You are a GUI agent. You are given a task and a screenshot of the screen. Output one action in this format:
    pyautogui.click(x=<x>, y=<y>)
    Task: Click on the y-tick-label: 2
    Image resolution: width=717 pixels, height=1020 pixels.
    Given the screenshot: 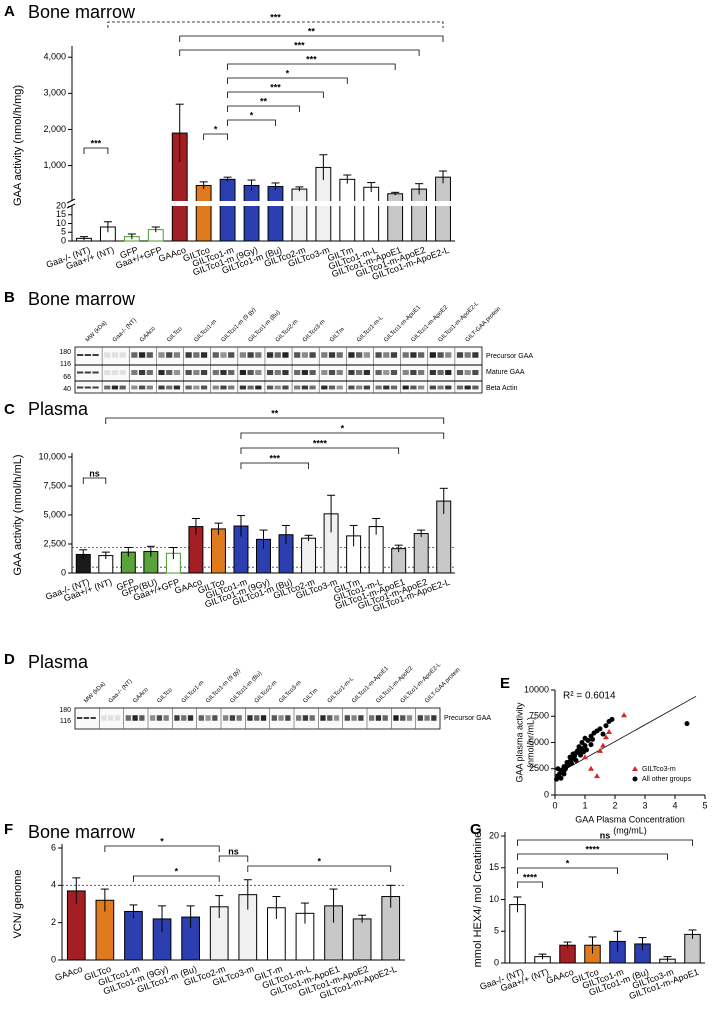 What is the action you would take?
    pyautogui.click(x=53, y=922)
    